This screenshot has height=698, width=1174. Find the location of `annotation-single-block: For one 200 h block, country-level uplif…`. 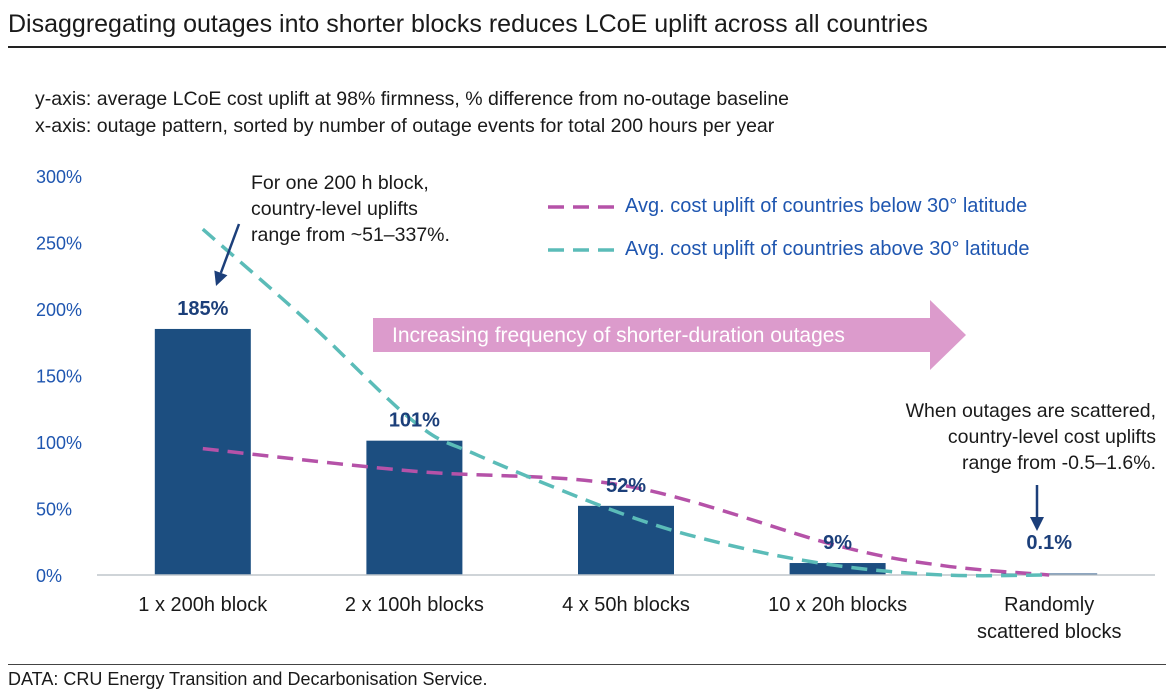

annotation-single-block: For one 200 h block, country-level uplif… is located at coordinates (350, 209).